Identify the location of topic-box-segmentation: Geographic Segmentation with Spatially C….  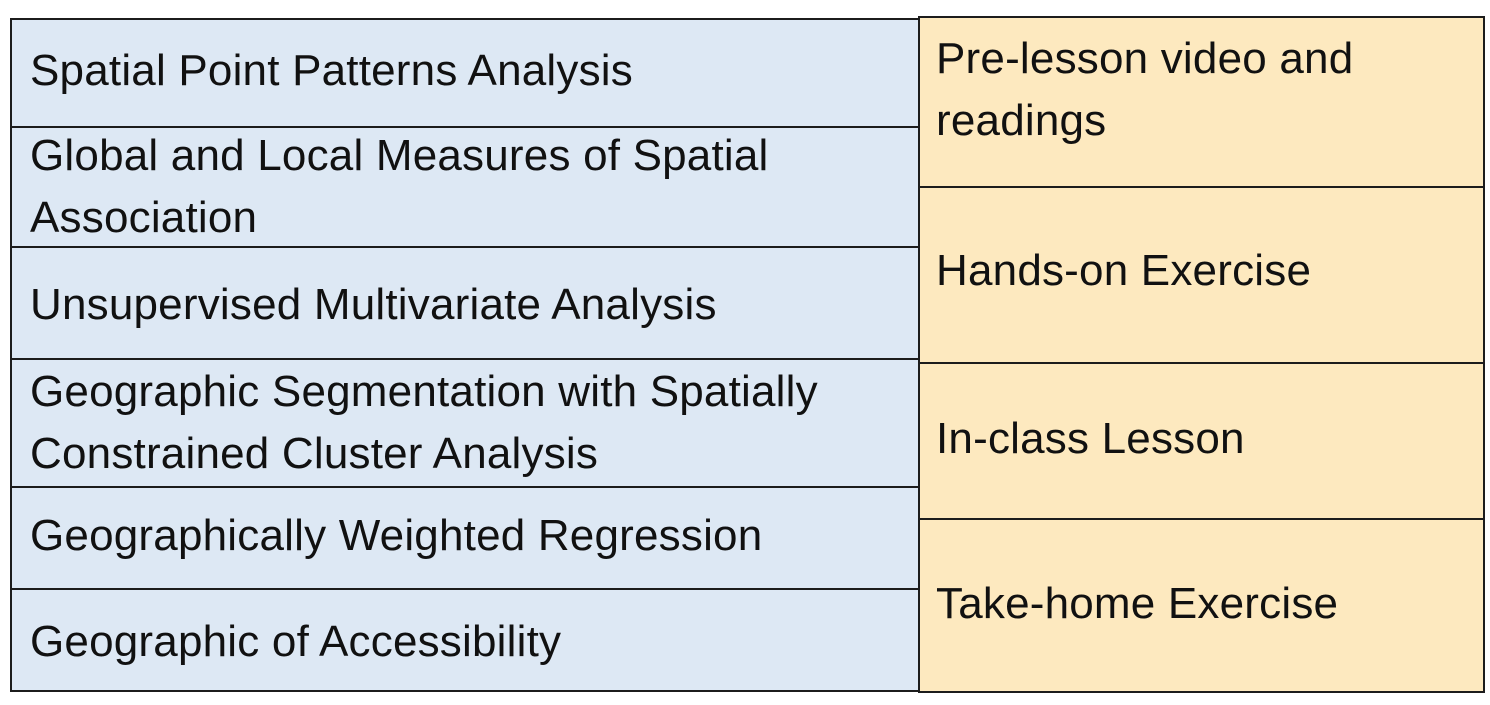
(465, 423).